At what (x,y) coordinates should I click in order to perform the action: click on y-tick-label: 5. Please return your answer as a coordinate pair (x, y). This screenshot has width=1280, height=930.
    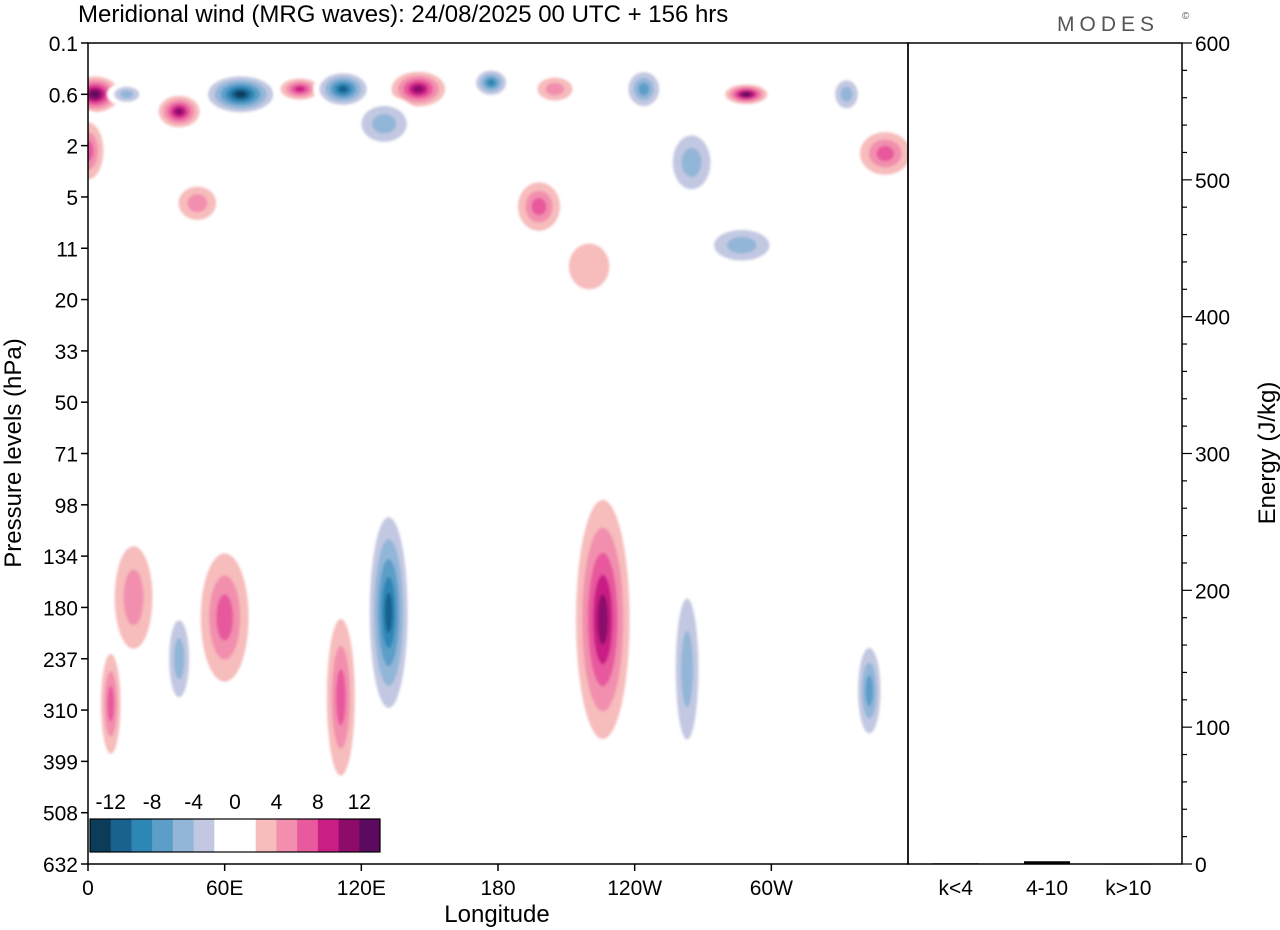
    Looking at the image, I should click on (72, 198).